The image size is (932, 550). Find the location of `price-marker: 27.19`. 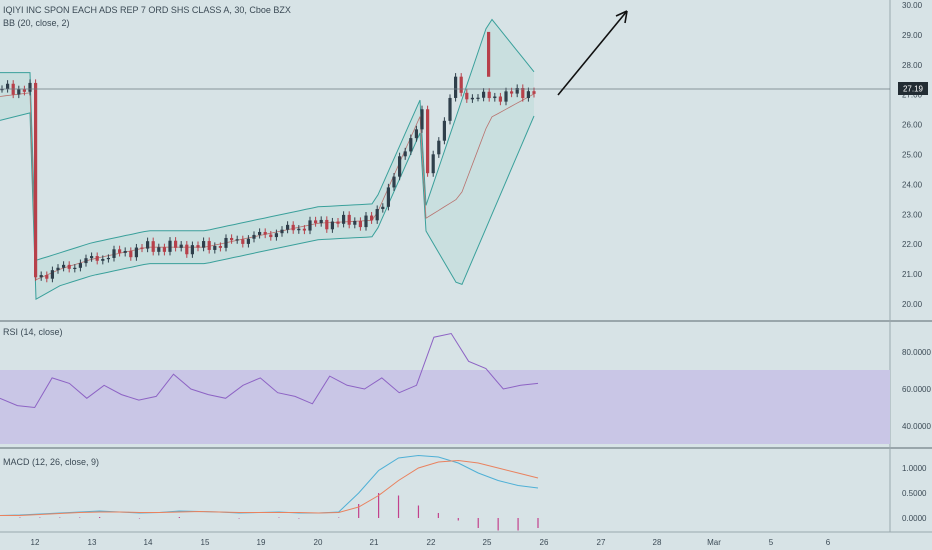

price-marker: 27.19 is located at coordinates (913, 88).